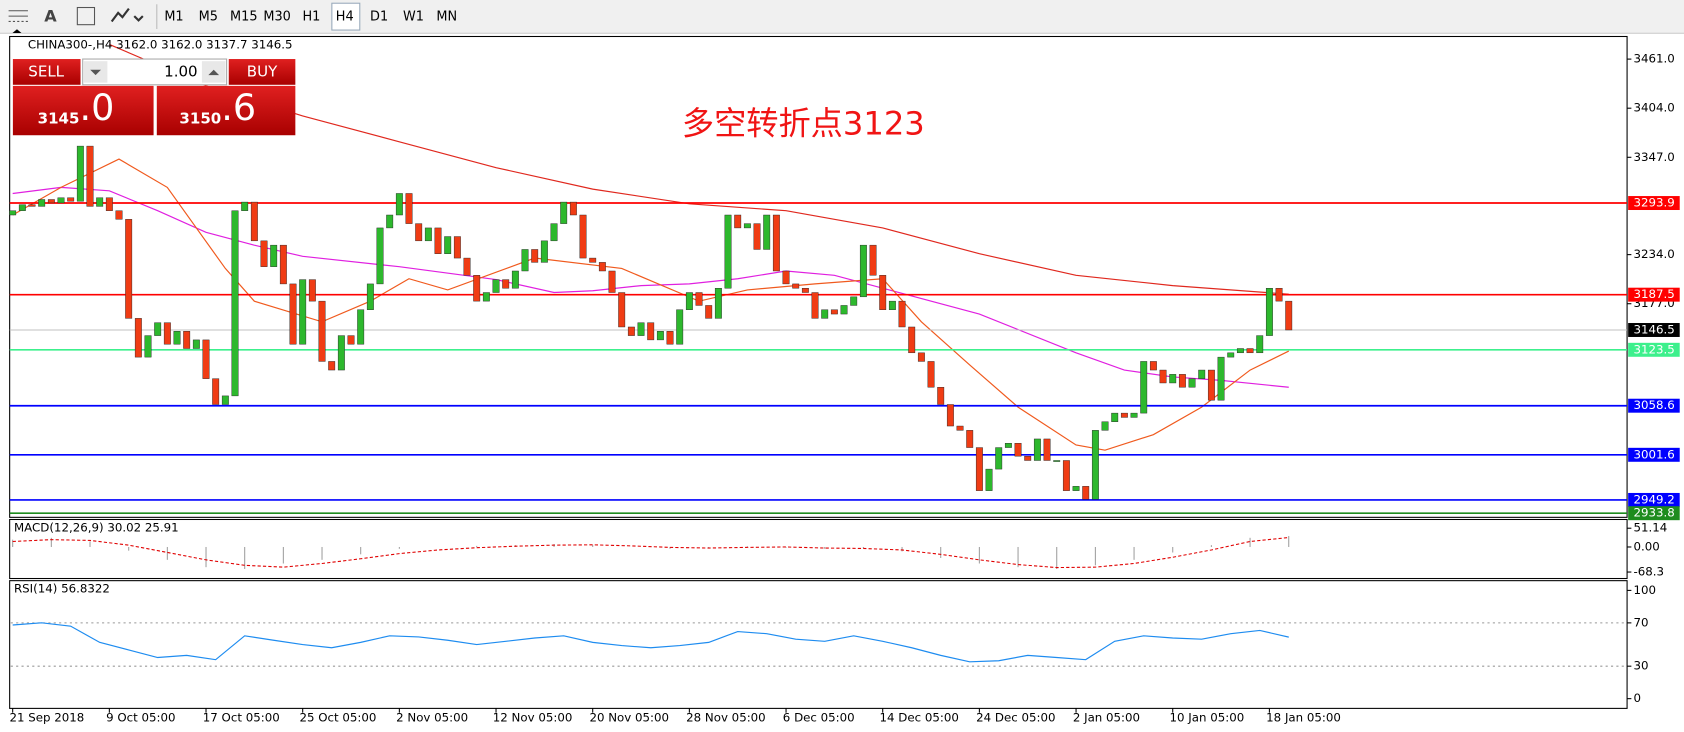 The height and width of the screenshot is (732, 1684). What do you see at coordinates (59, 119) in the screenshot?
I see `bid-big: 3145` at bounding box center [59, 119].